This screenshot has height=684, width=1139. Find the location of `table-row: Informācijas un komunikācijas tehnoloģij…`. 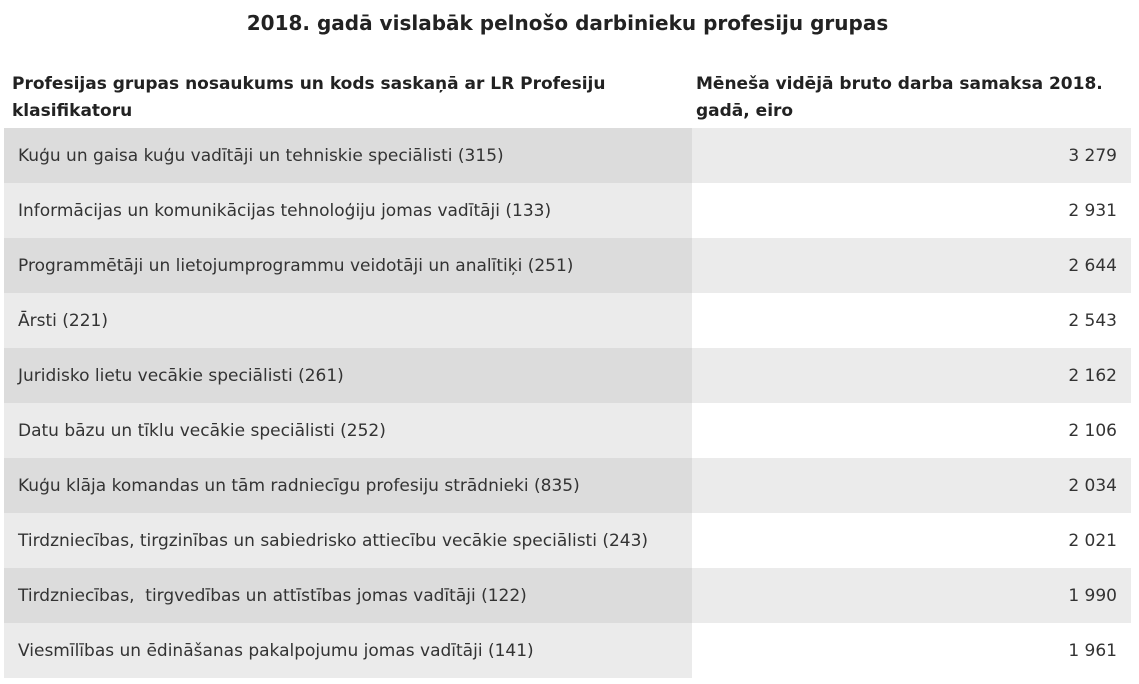

table-row: Informācijas un komunikācijas tehnoloģij… is located at coordinates (567, 210).